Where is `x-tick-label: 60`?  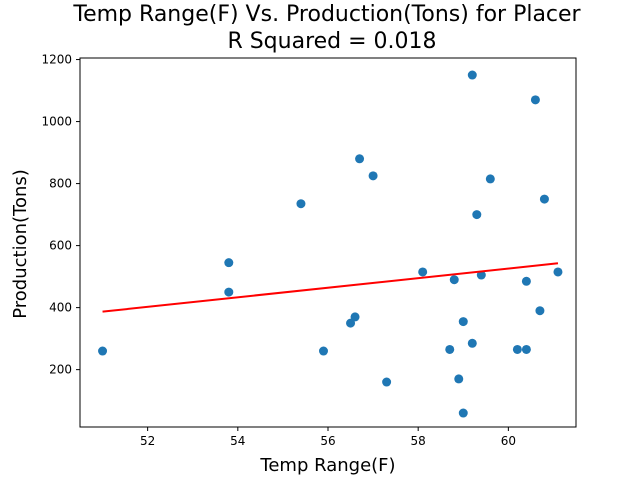 x-tick-label: 60 is located at coordinates (508, 441).